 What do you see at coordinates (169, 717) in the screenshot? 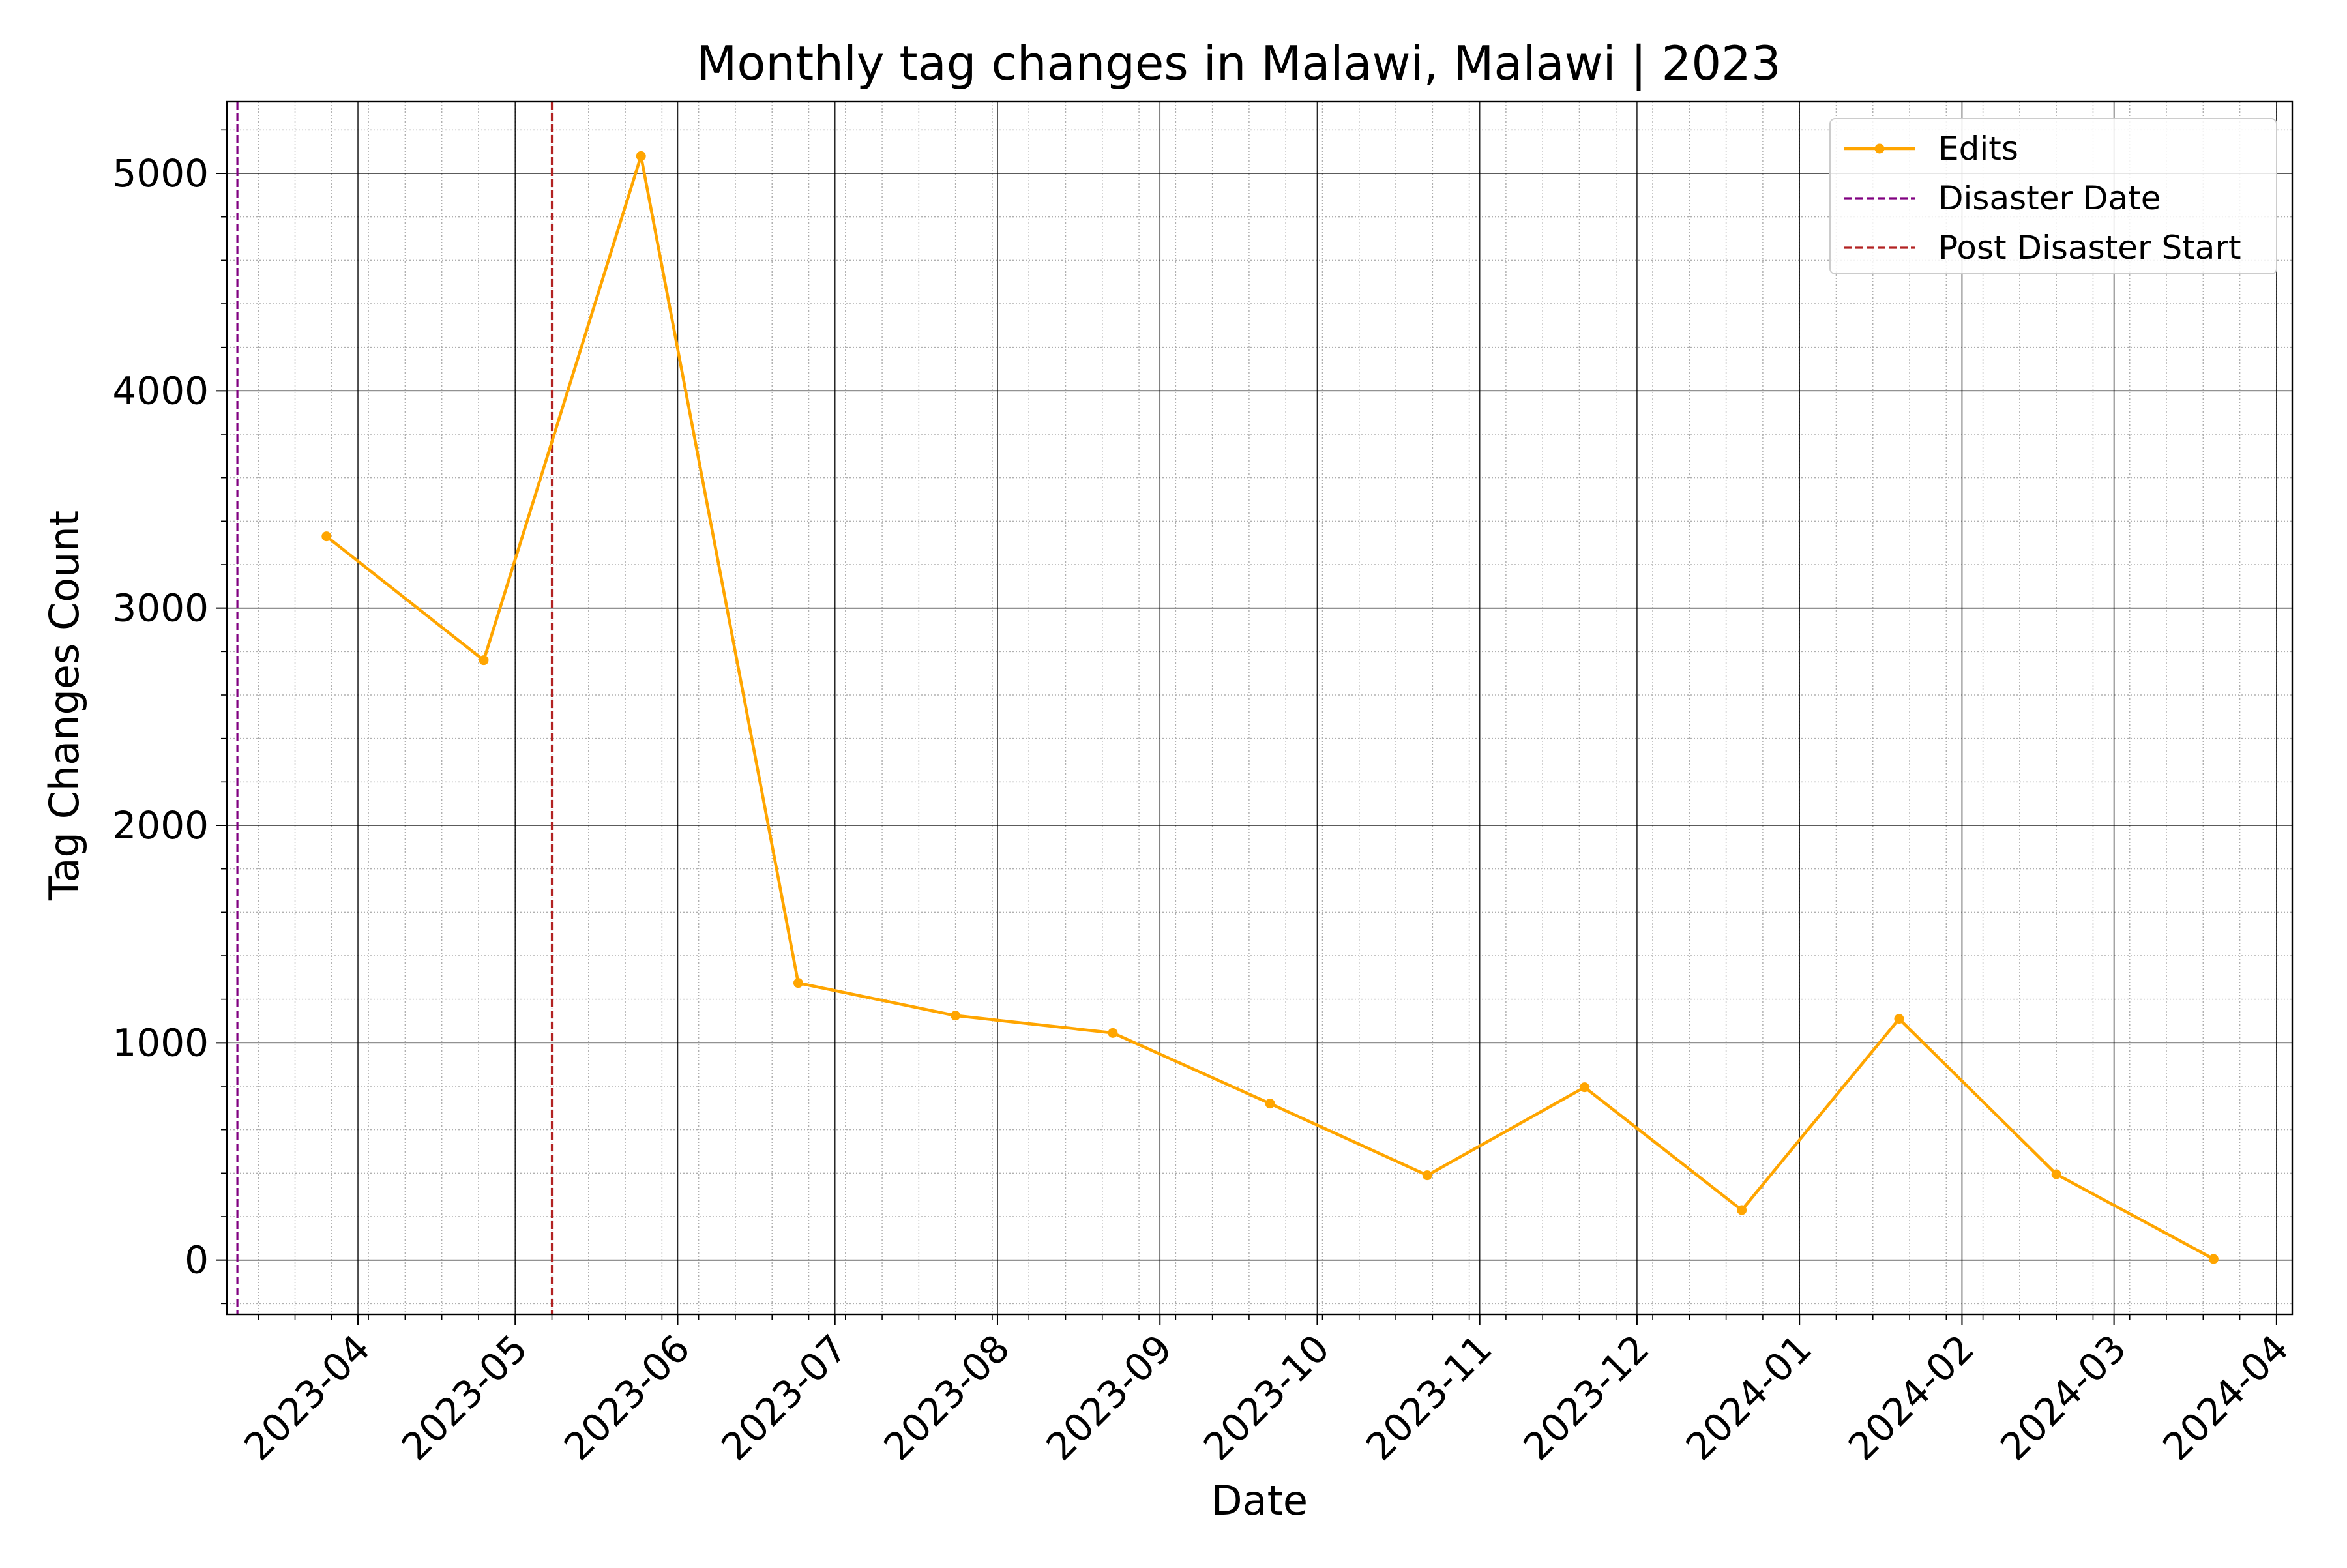
I see `y-axis: 0 1000 2000 3000 4000 5000` at bounding box center [169, 717].